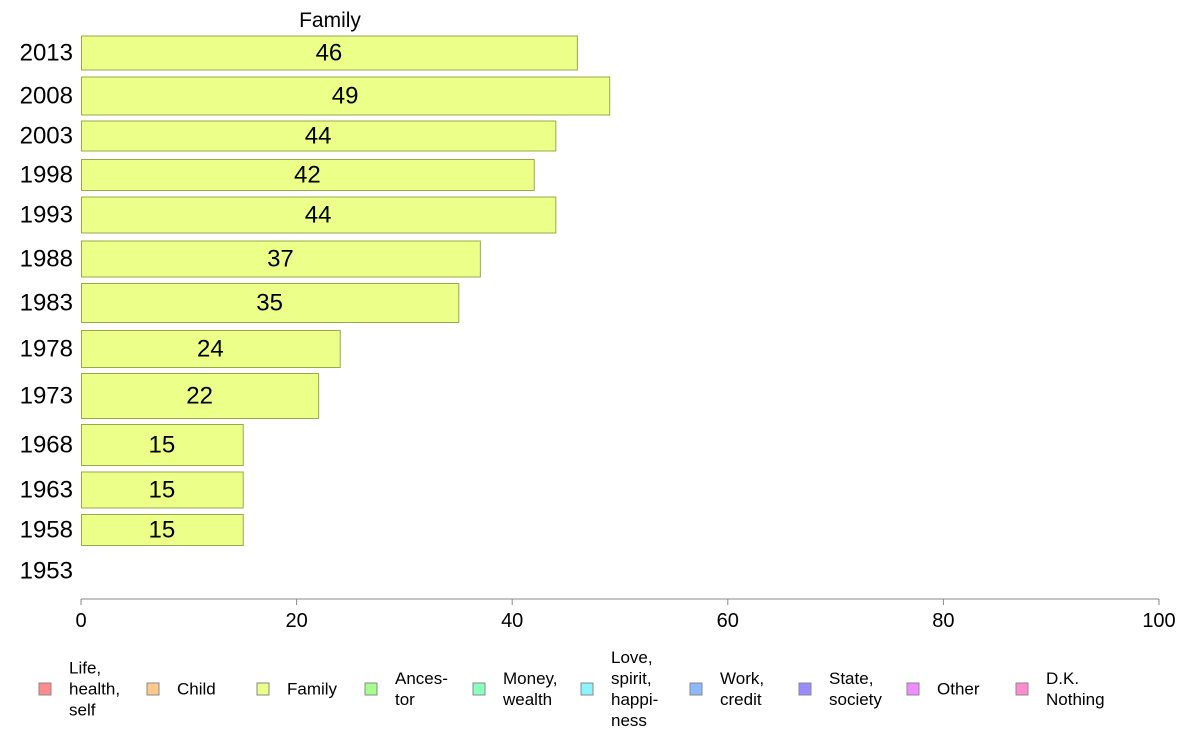 The image size is (1188, 736). I want to click on legend-label: Other, so click(958, 689).